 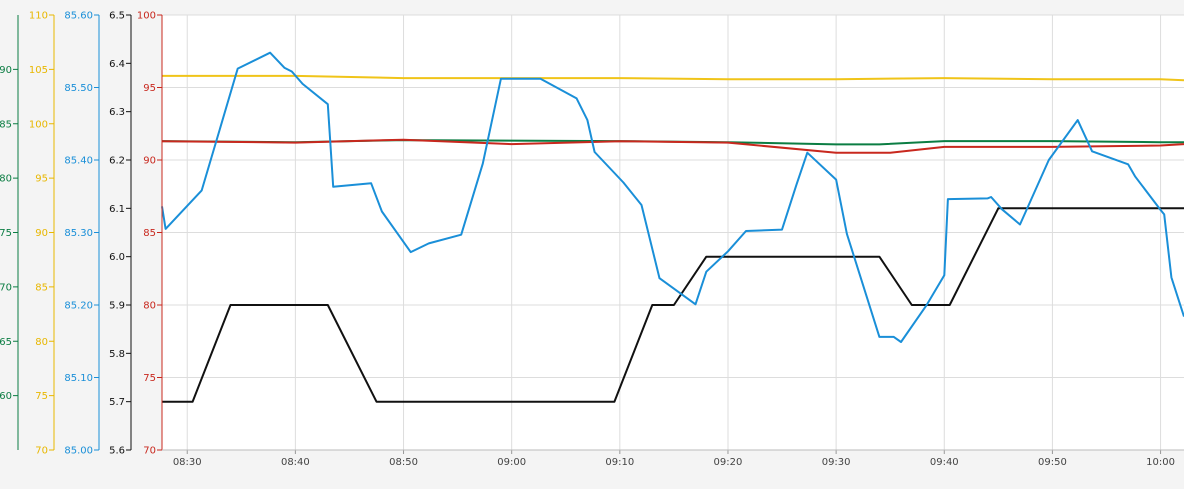 I want to click on x-tick-label: 08:30, so click(x=187, y=462).